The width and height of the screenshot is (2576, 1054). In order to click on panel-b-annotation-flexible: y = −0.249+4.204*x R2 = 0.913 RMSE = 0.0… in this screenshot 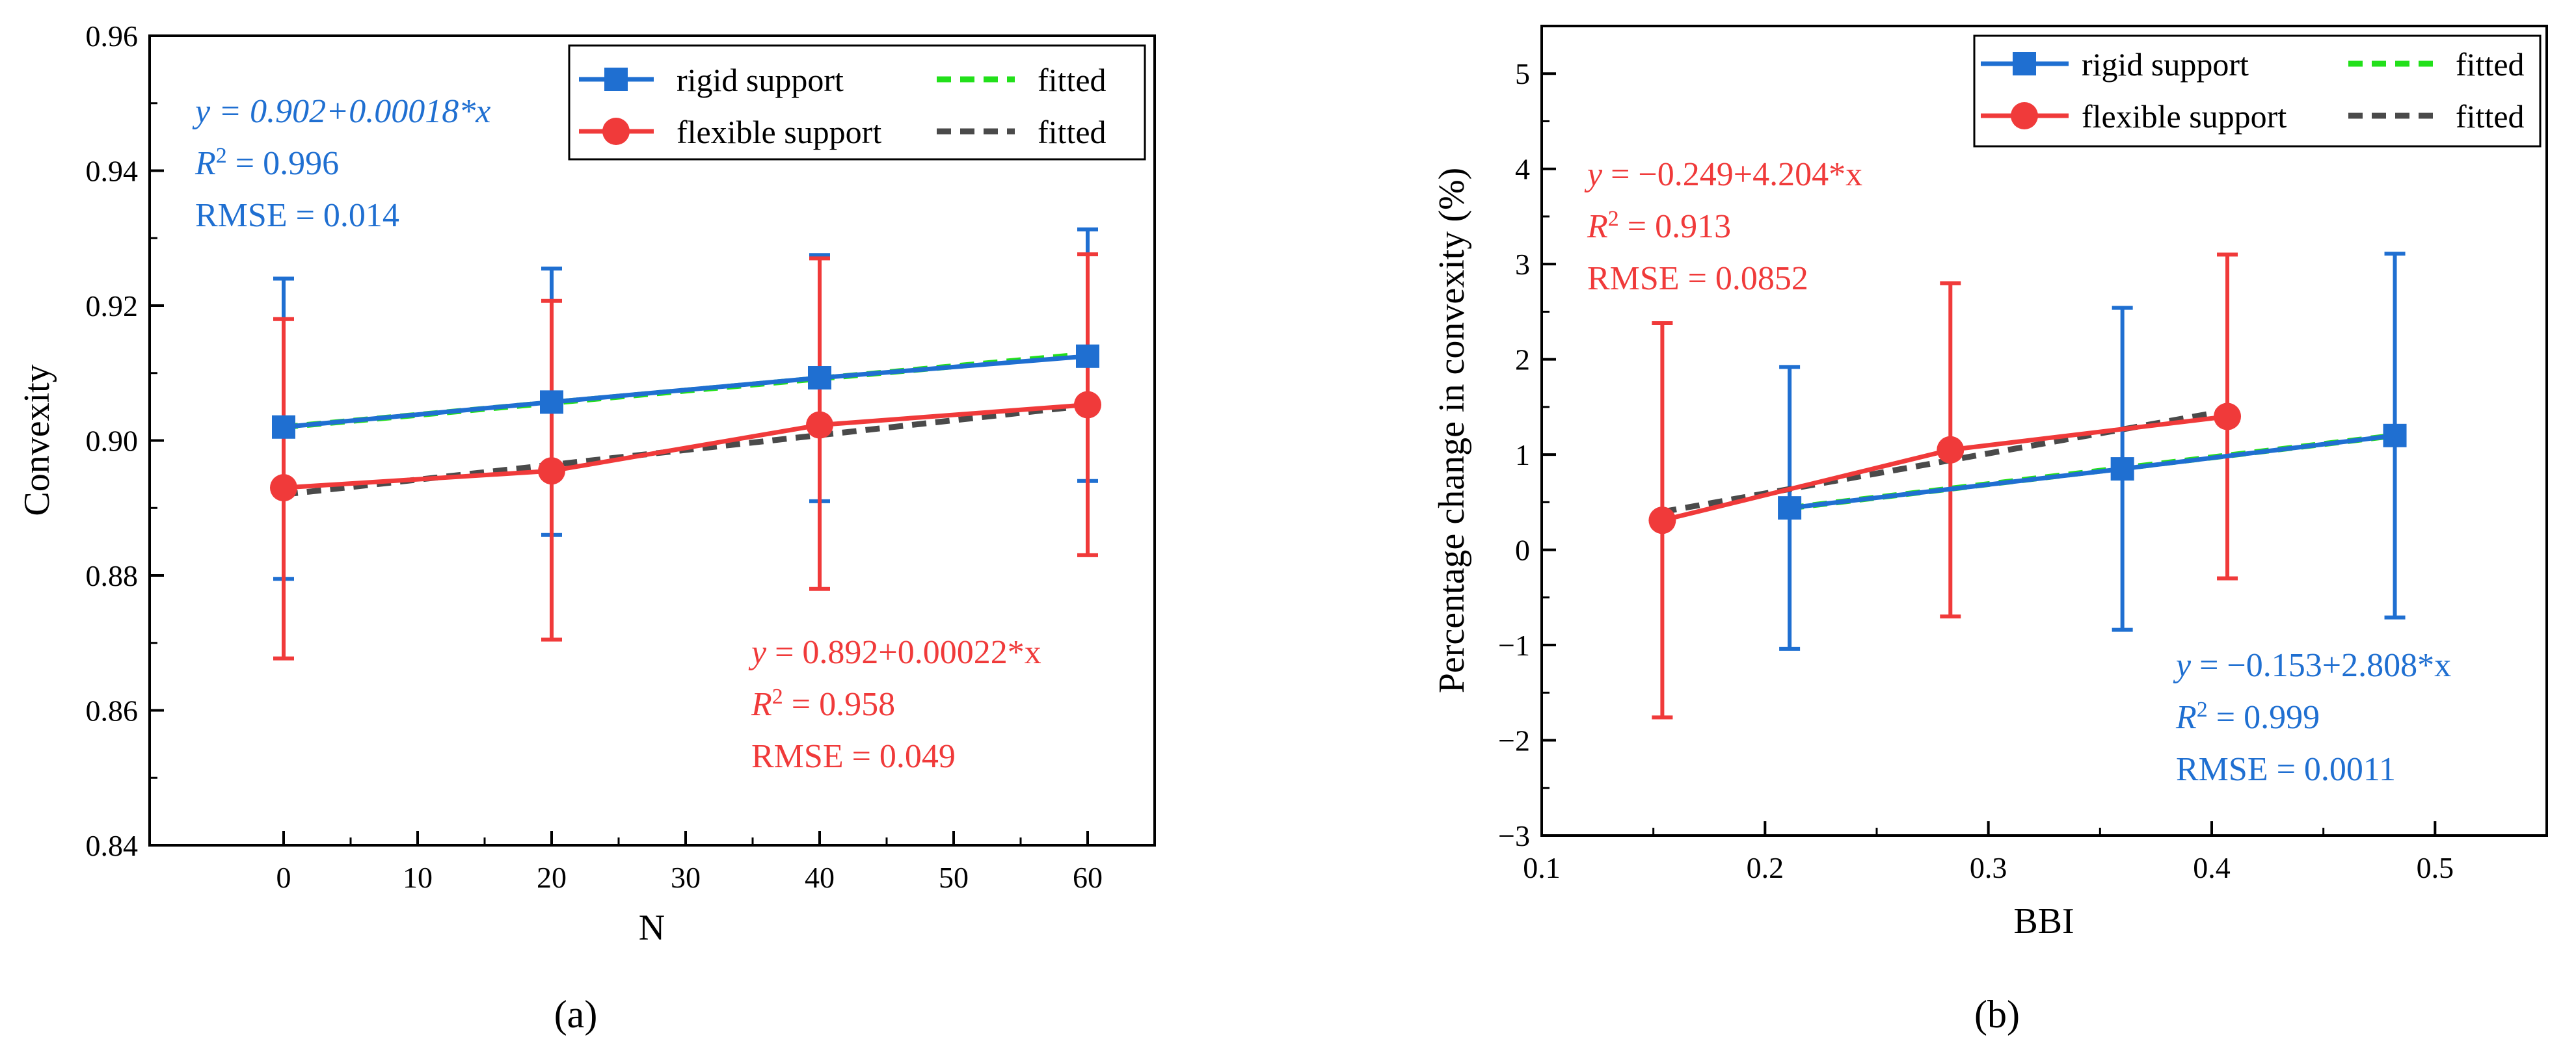, I will do `click(1723, 226)`.